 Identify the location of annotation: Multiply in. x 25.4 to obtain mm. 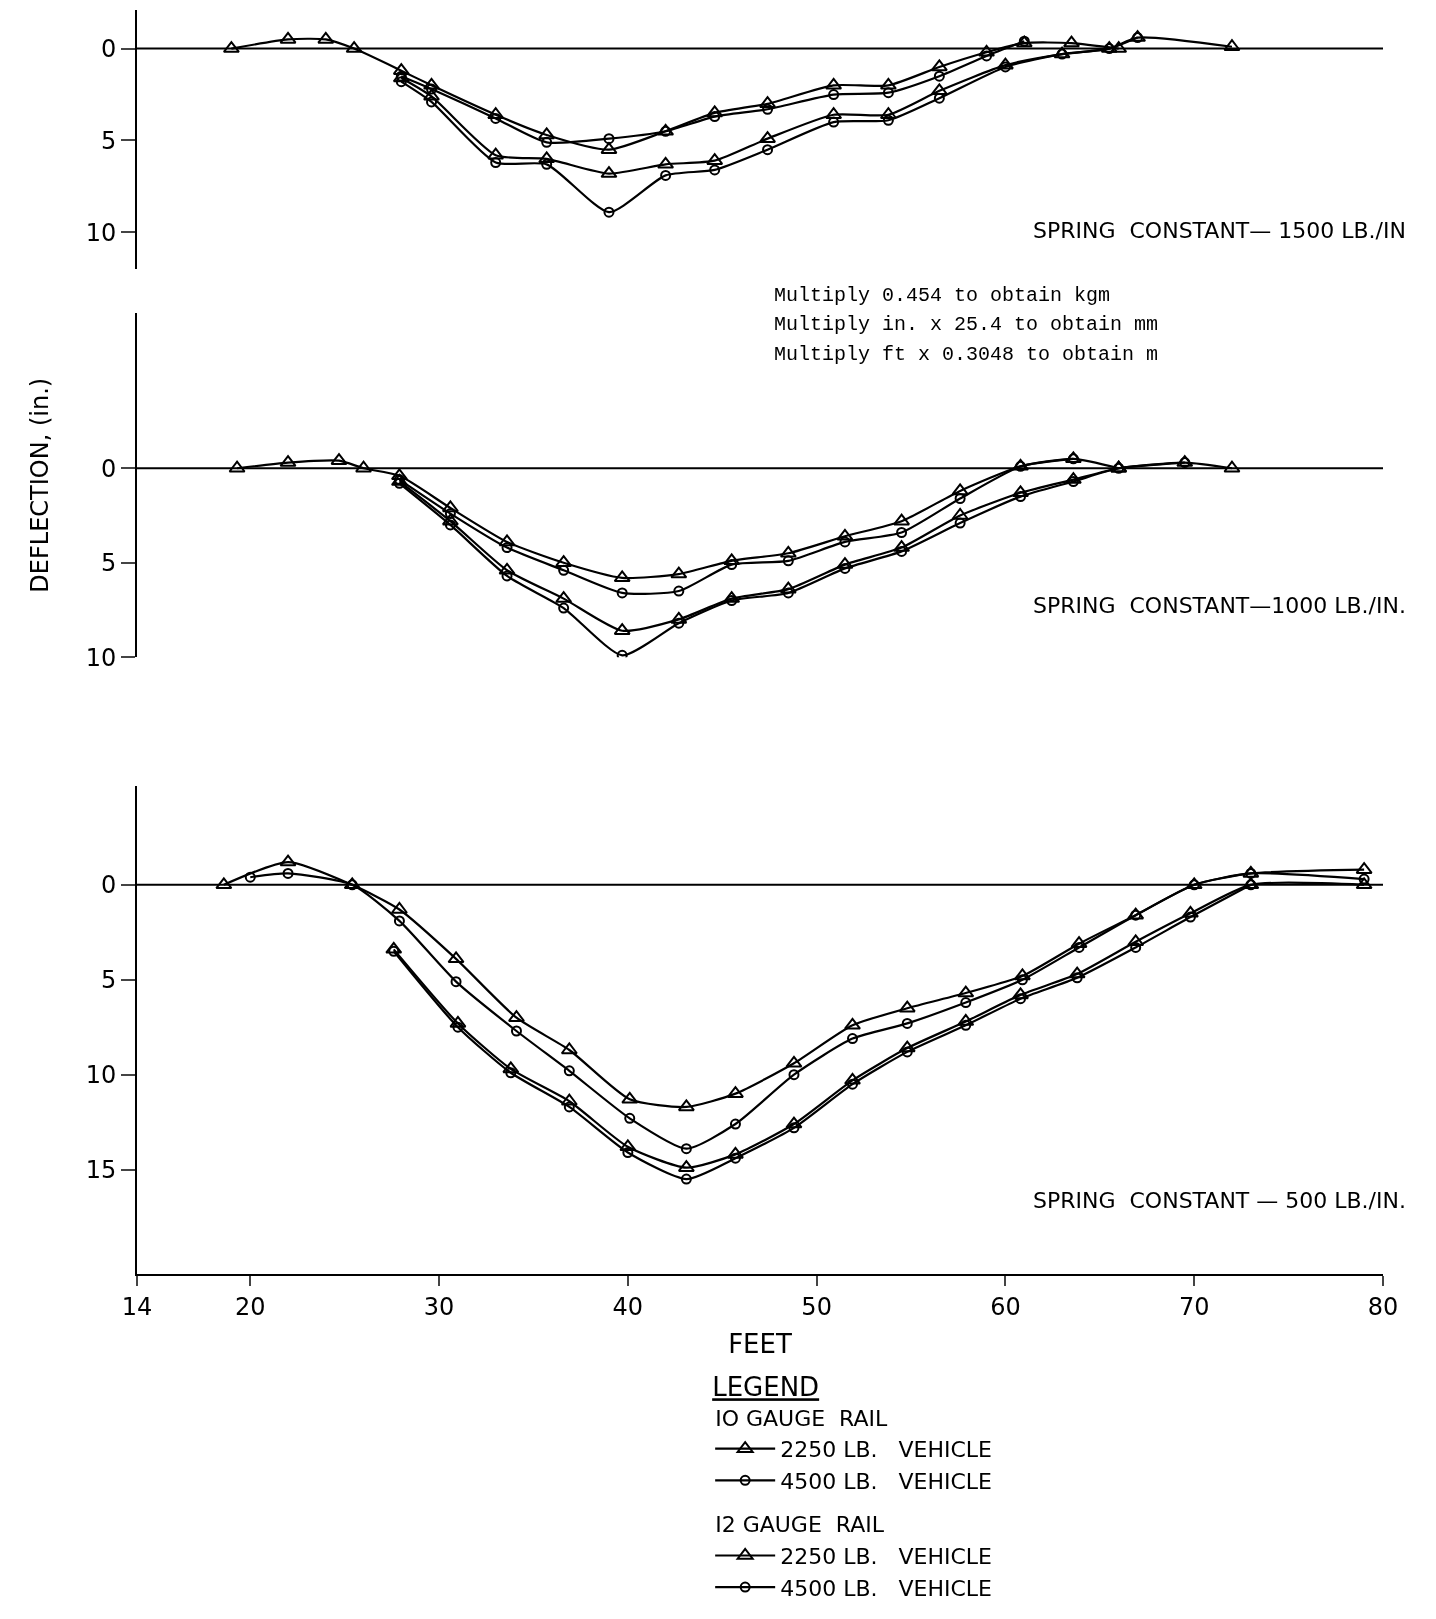
(966, 324).